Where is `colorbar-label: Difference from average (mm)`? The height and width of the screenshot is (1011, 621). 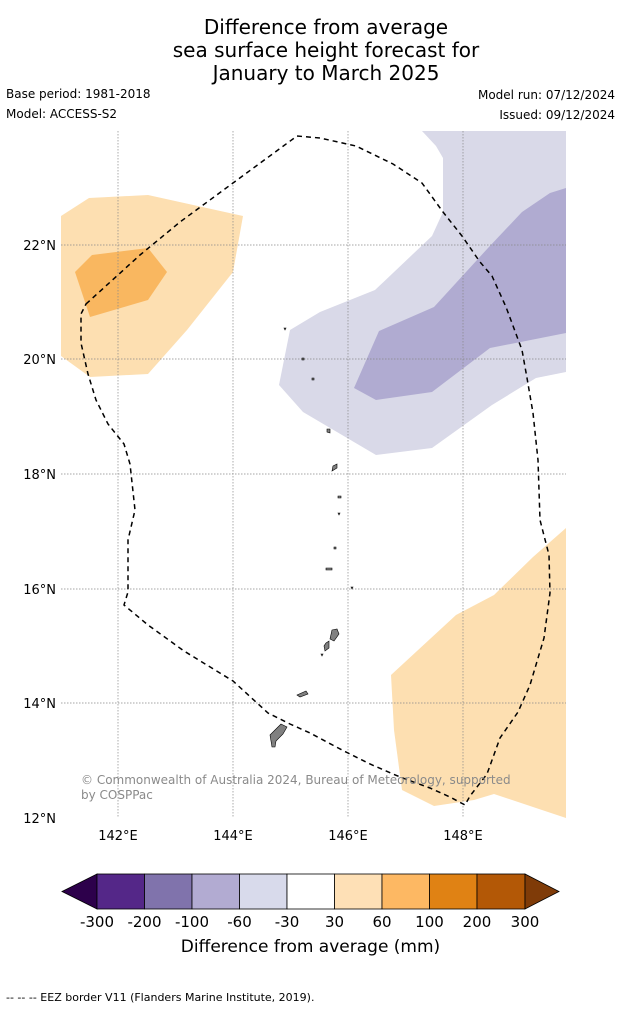 colorbar-label: Difference from average (mm) is located at coordinates (310, 947).